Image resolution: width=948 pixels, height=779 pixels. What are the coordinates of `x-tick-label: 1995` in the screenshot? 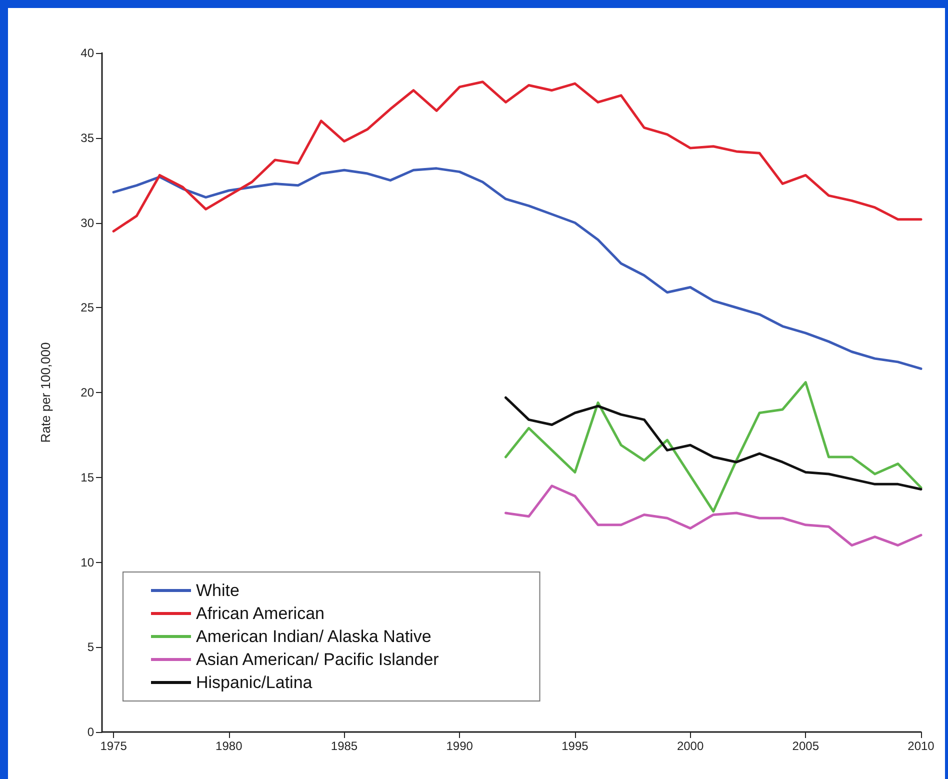 It's located at (575, 746).